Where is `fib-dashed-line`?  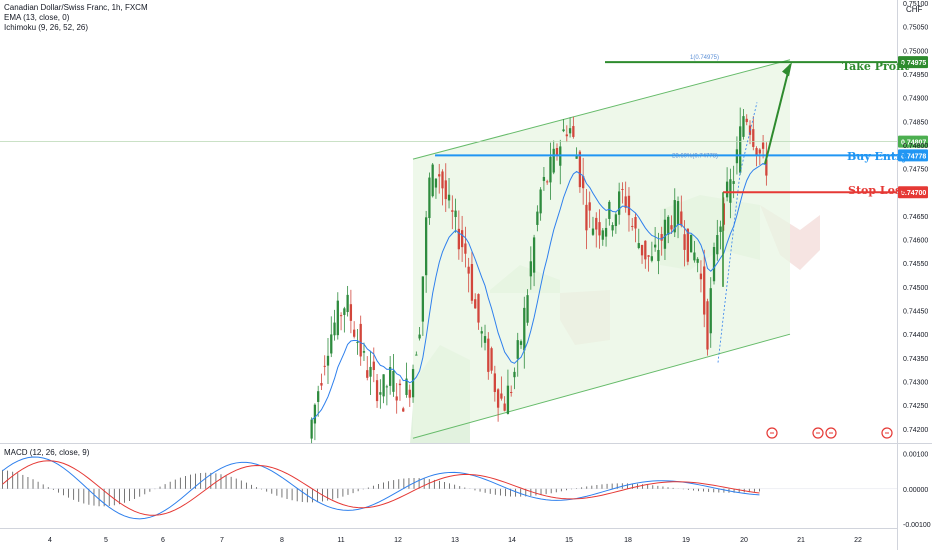 fib-dashed-line is located at coordinates (748, 138).